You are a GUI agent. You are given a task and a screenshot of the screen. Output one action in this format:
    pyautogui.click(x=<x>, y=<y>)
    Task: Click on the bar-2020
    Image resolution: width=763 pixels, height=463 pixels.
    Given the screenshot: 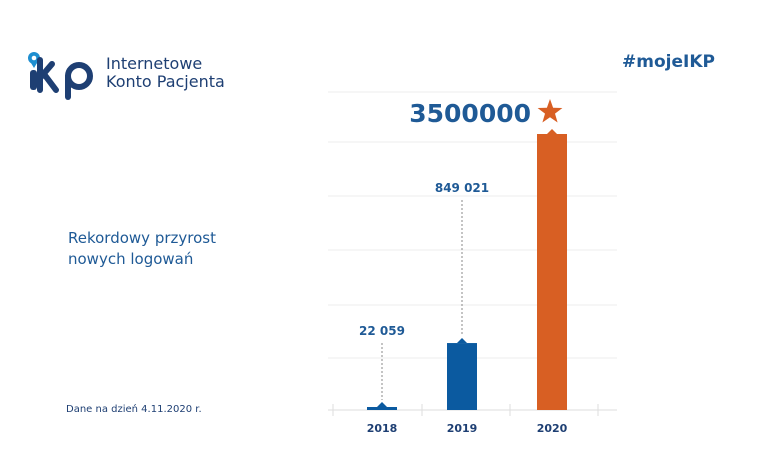 What is the action you would take?
    pyautogui.click(x=552, y=272)
    